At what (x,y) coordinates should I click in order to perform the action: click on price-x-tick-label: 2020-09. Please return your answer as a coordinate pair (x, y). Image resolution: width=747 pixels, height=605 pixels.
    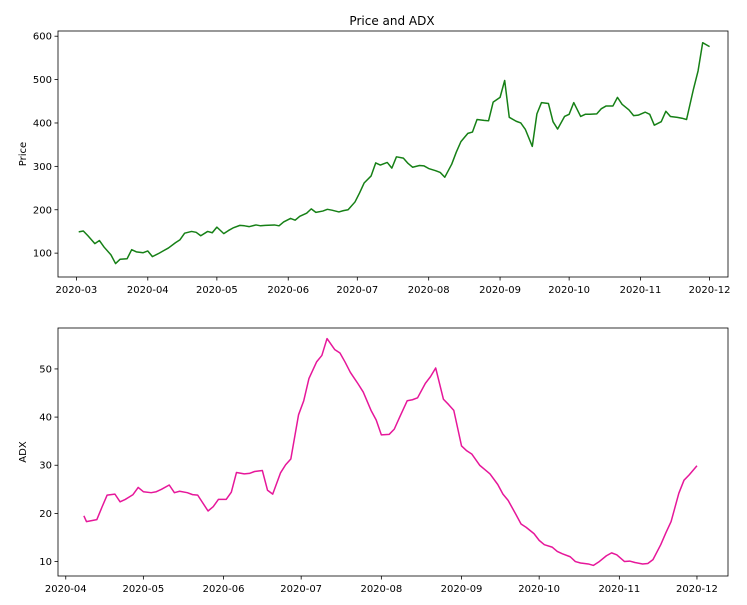
    Looking at the image, I should click on (500, 290).